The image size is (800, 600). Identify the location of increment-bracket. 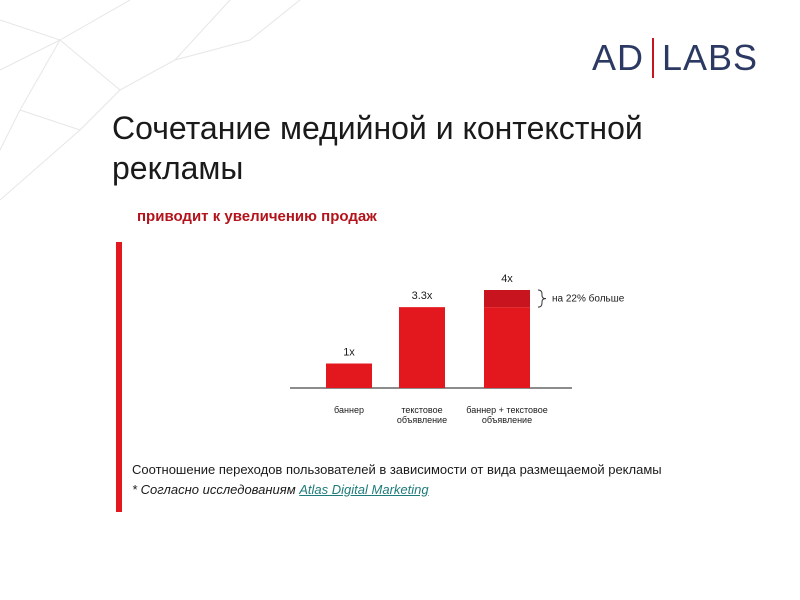
(542, 298).